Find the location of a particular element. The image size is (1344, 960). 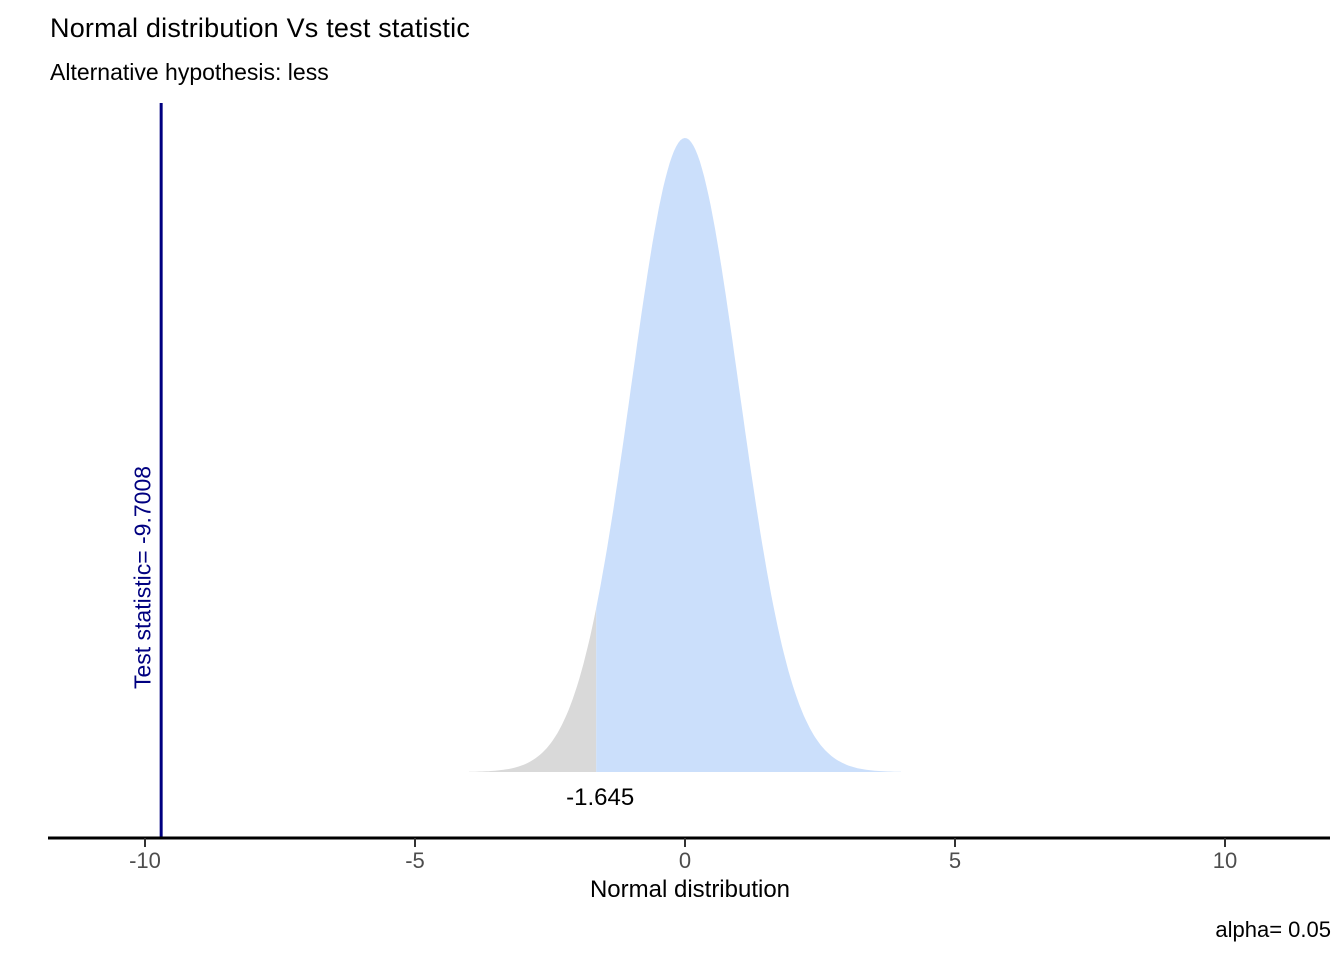

x-axis-tick-label: 5 is located at coordinates (955, 860).